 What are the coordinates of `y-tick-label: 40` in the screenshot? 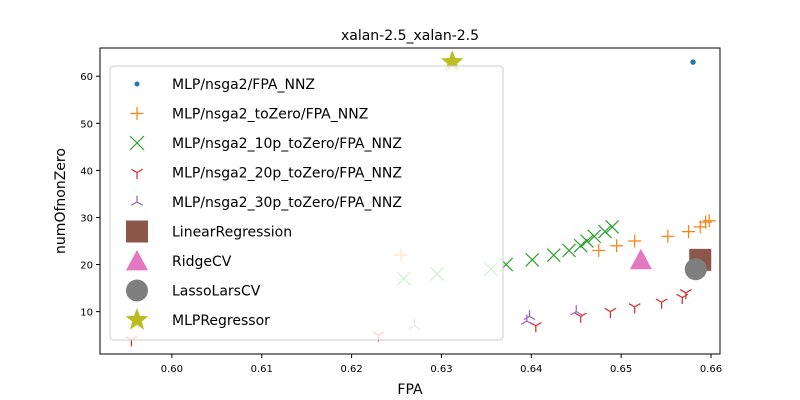 It's located at (86, 171).